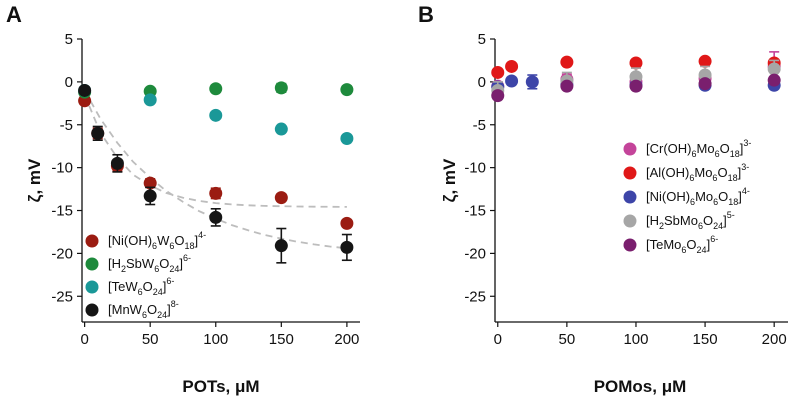  What do you see at coordinates (426, 14) in the screenshot?
I see `panel-b-letter: B` at bounding box center [426, 14].